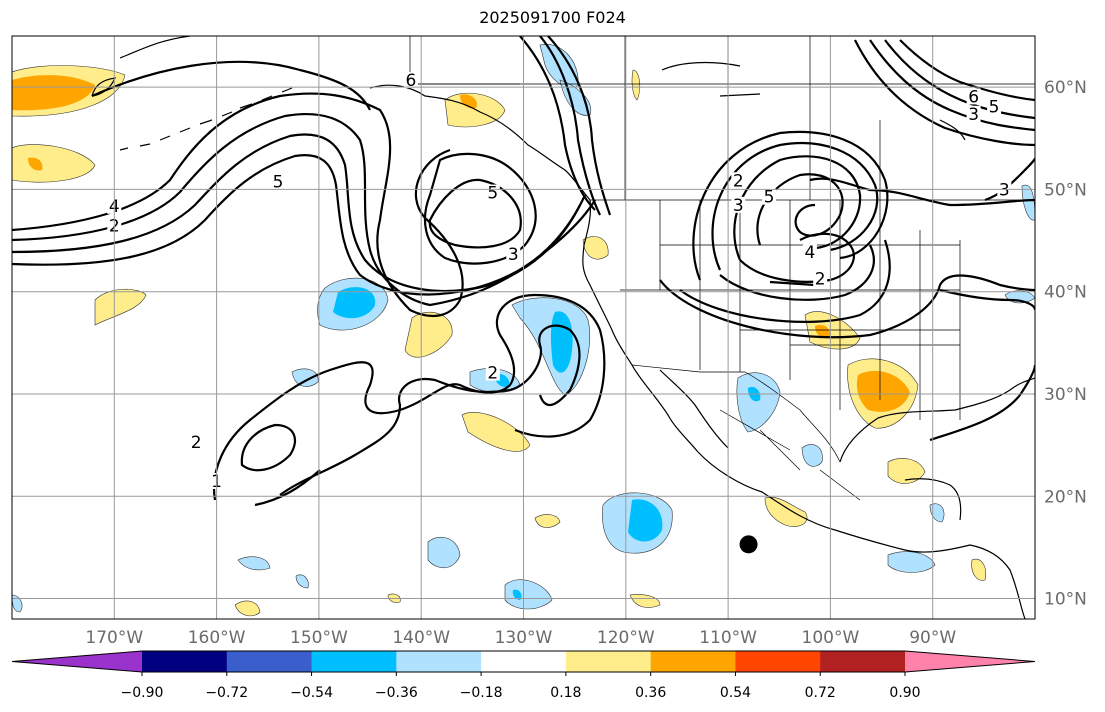 The width and height of the screenshot is (1105, 712). Describe the element at coordinates (311, 693) in the screenshot. I see `colorbar-tick-label: −0.54` at that location.